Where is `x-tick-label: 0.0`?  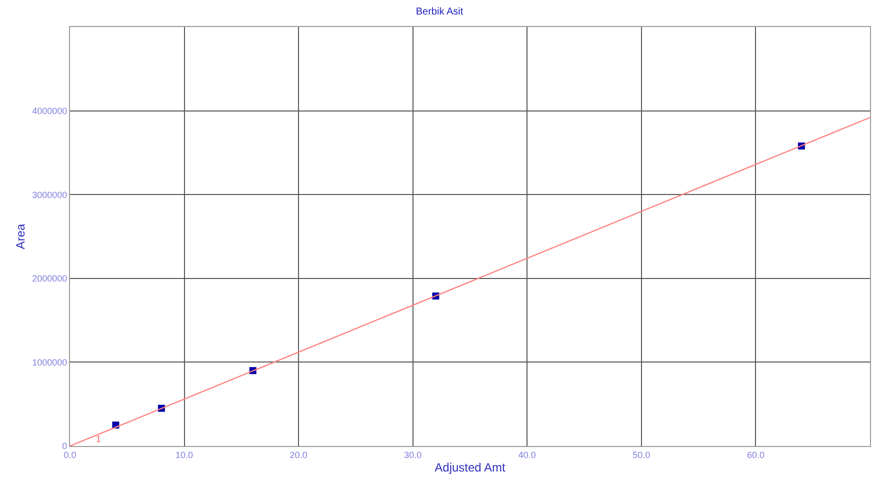 x-tick-label: 0.0 is located at coordinates (70, 455).